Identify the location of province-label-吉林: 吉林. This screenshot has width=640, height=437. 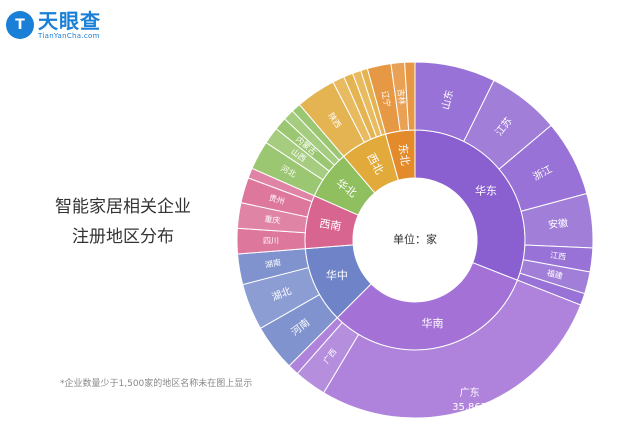
(401, 96).